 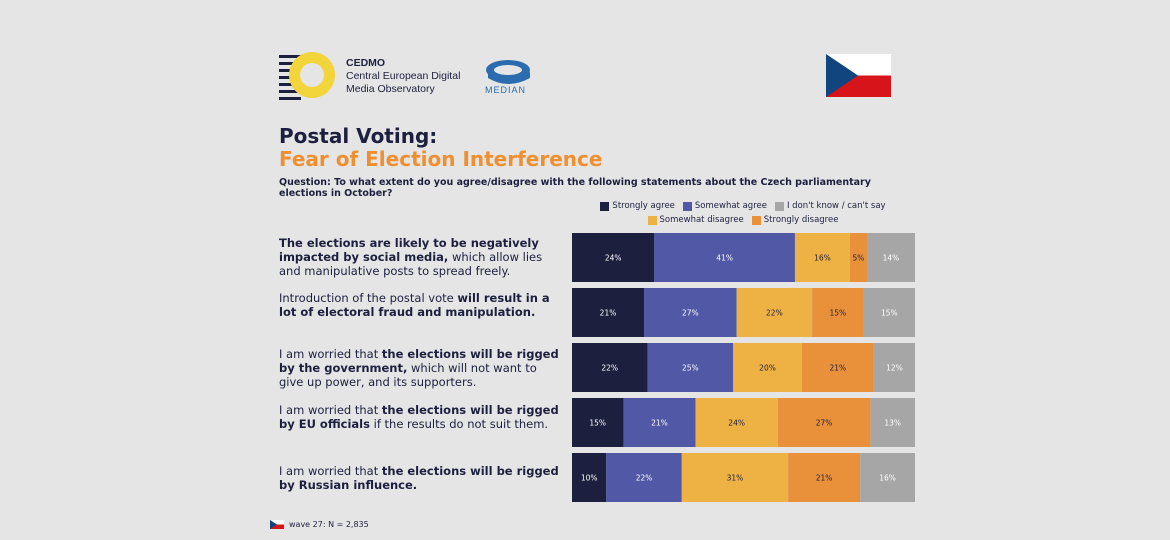 What do you see at coordinates (801, 220) in the screenshot?
I see `legend-label: Strongly disagree` at bounding box center [801, 220].